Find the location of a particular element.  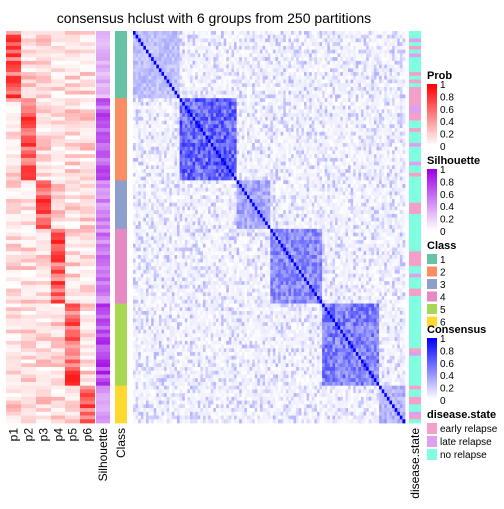

prob-cell-p1 is located at coordinates (13, 186).